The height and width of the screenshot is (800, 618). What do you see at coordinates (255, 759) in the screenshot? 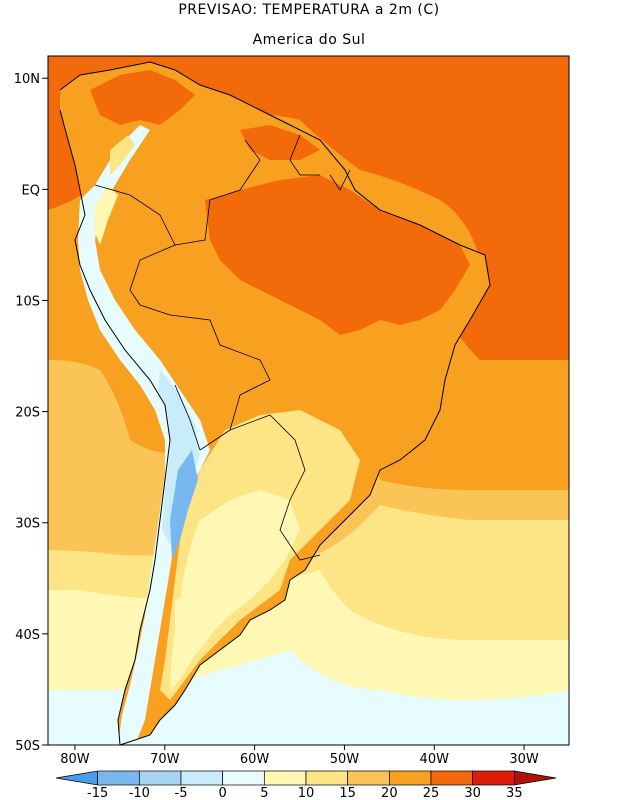
I see `lon-label: 60W` at bounding box center [255, 759].